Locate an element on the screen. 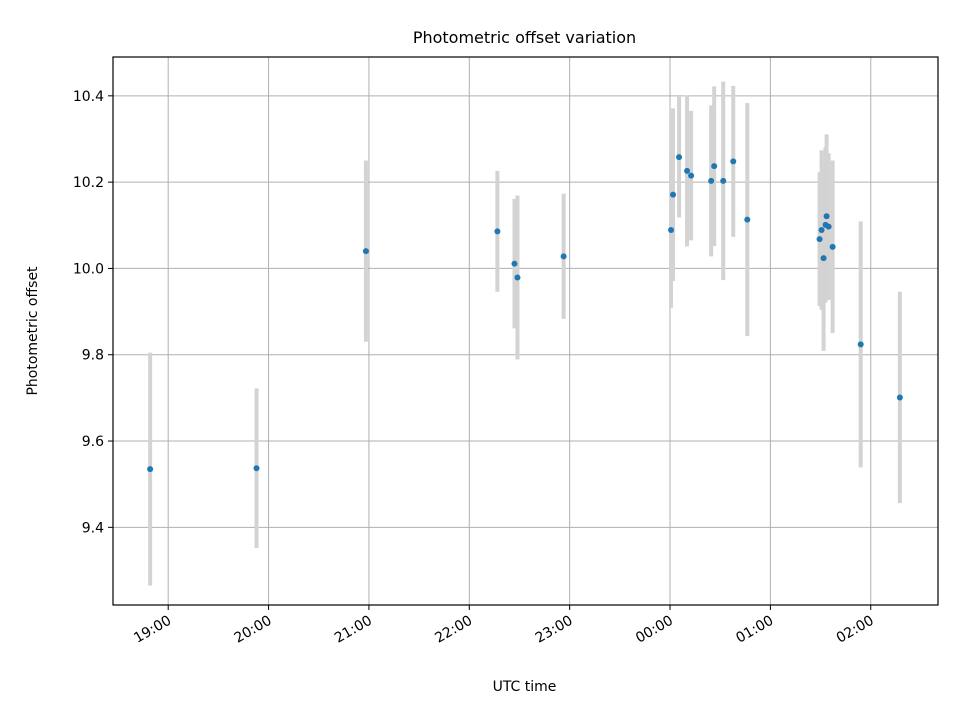 This screenshot has height=720, width=960. x-tick-label: 20:00 is located at coordinates (253, 630).